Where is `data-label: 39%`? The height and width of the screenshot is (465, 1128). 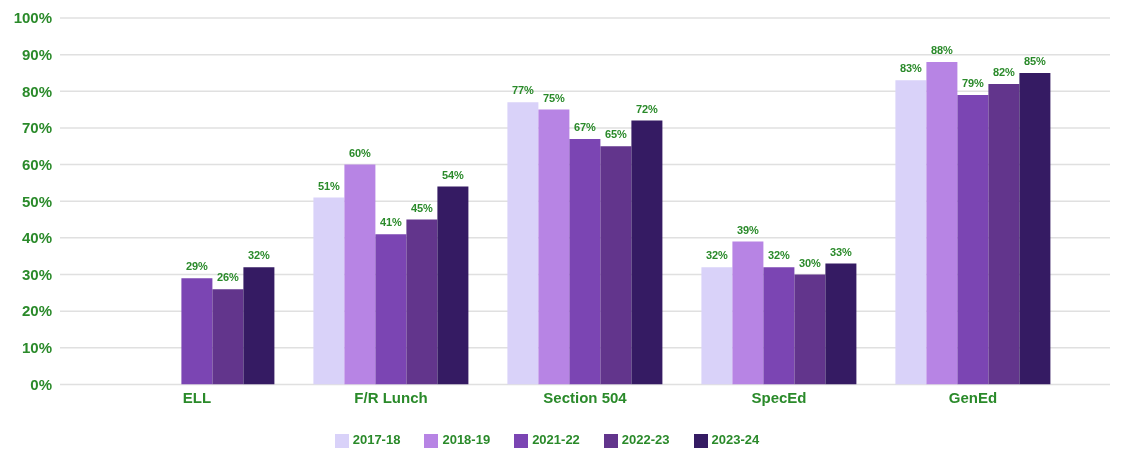
data-label: 39% is located at coordinates (748, 229).